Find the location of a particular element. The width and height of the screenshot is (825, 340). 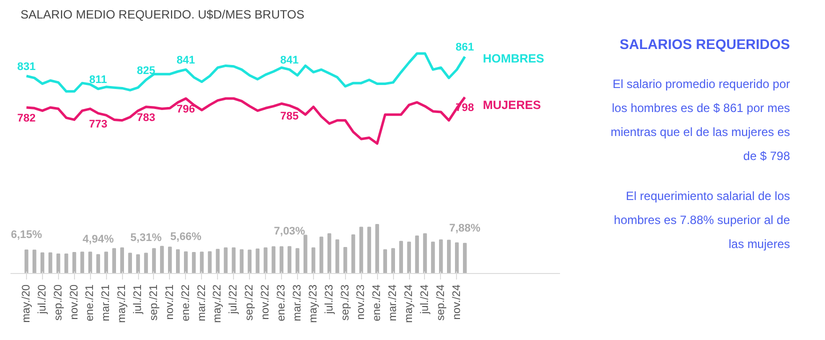

x-tick-label: sep./21 is located at coordinates (154, 302).